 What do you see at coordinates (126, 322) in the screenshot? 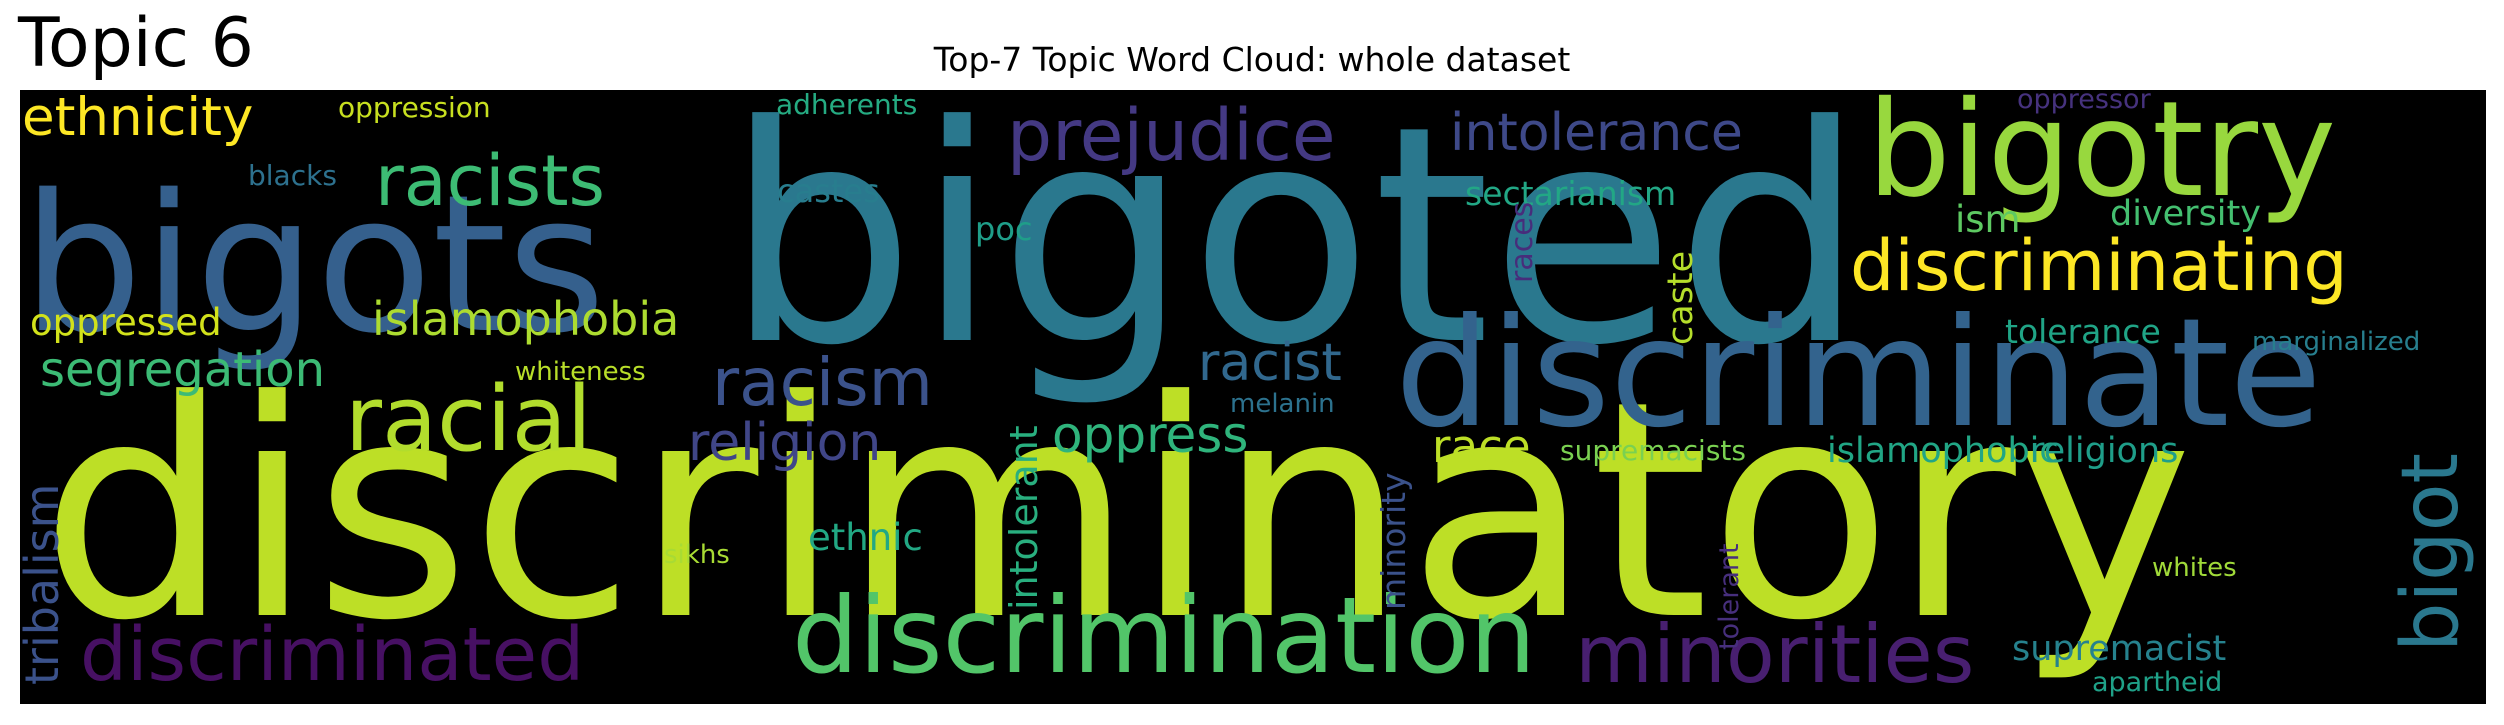
I see `cloud-word: oppressed` at bounding box center [126, 322].